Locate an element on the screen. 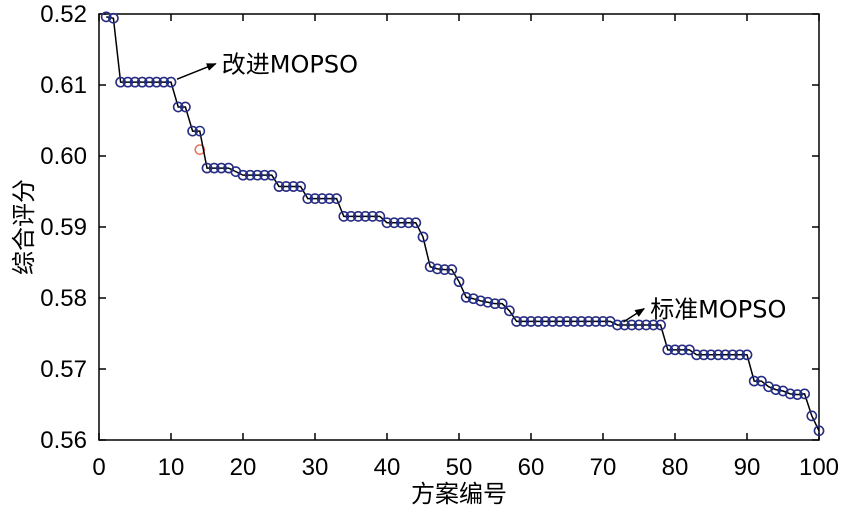 Image resolution: width=842 pixels, height=507 pixels. x-tick-label: 30 is located at coordinates (315, 467).